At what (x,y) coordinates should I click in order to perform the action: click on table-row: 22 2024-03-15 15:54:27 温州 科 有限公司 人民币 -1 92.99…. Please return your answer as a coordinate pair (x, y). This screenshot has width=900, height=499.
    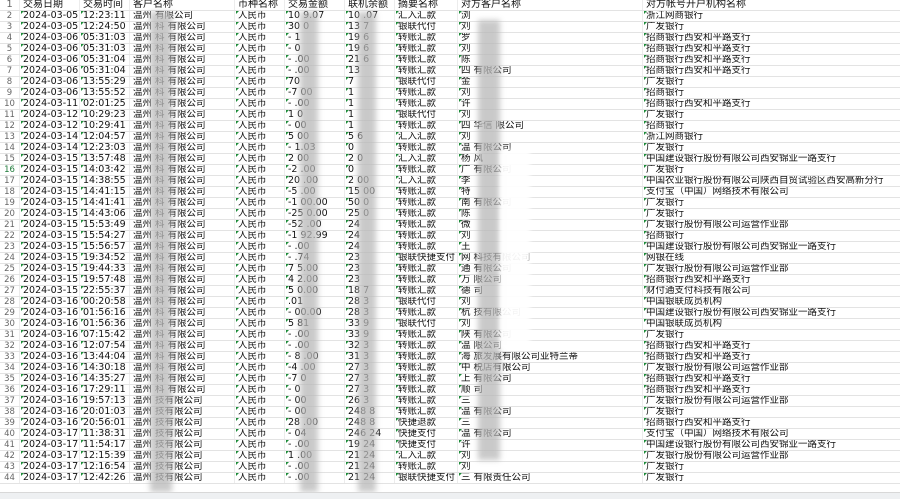
    Looking at the image, I should click on (450, 236).